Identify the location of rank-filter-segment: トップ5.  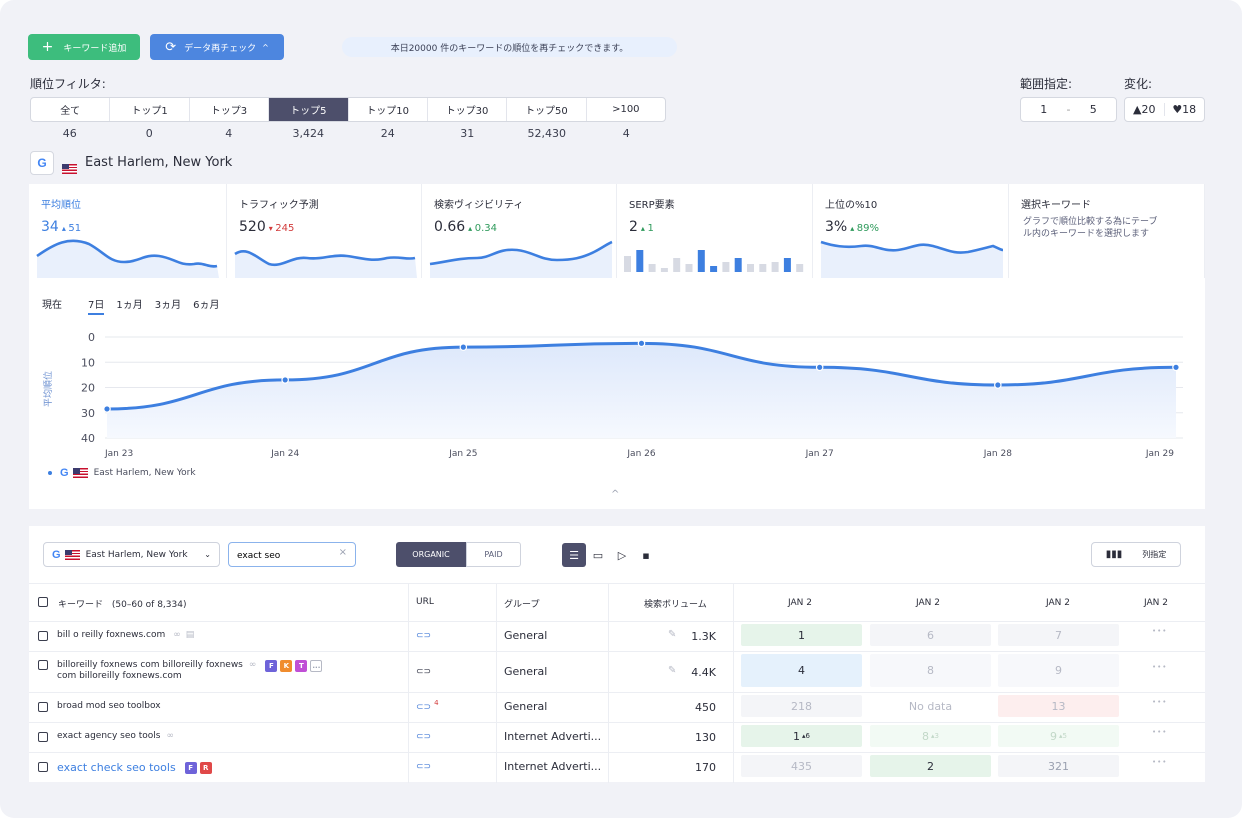
(309, 109).